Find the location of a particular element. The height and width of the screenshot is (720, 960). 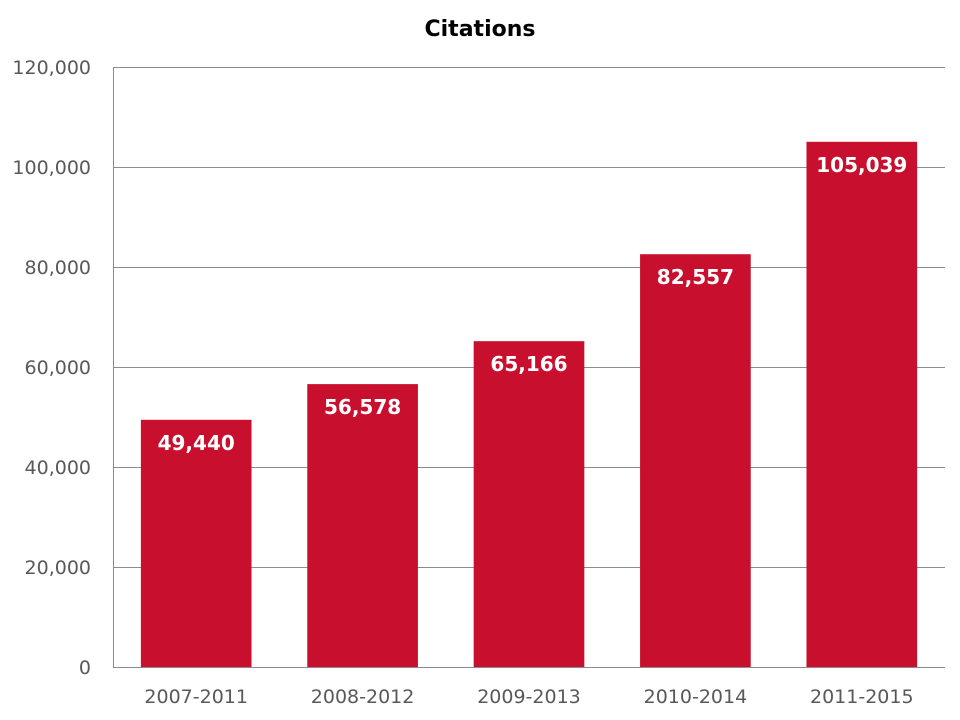

y-tick-label: 60,000 is located at coordinates (58, 368).